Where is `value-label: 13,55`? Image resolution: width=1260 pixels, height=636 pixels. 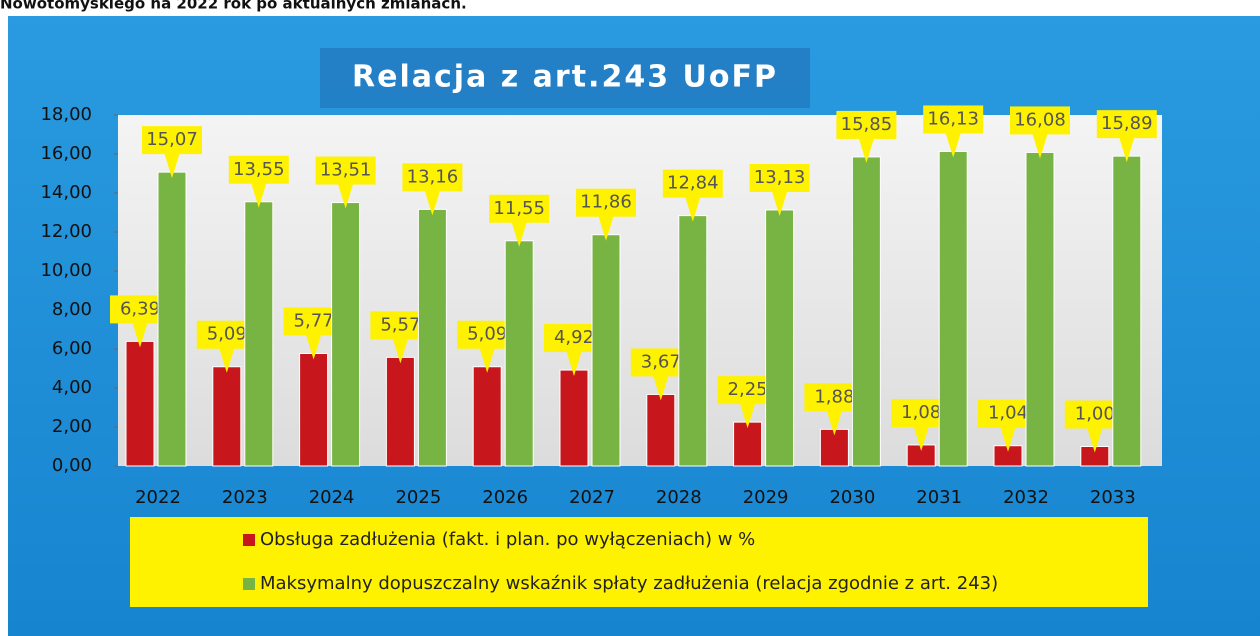
value-label: 13,55 is located at coordinates (259, 169).